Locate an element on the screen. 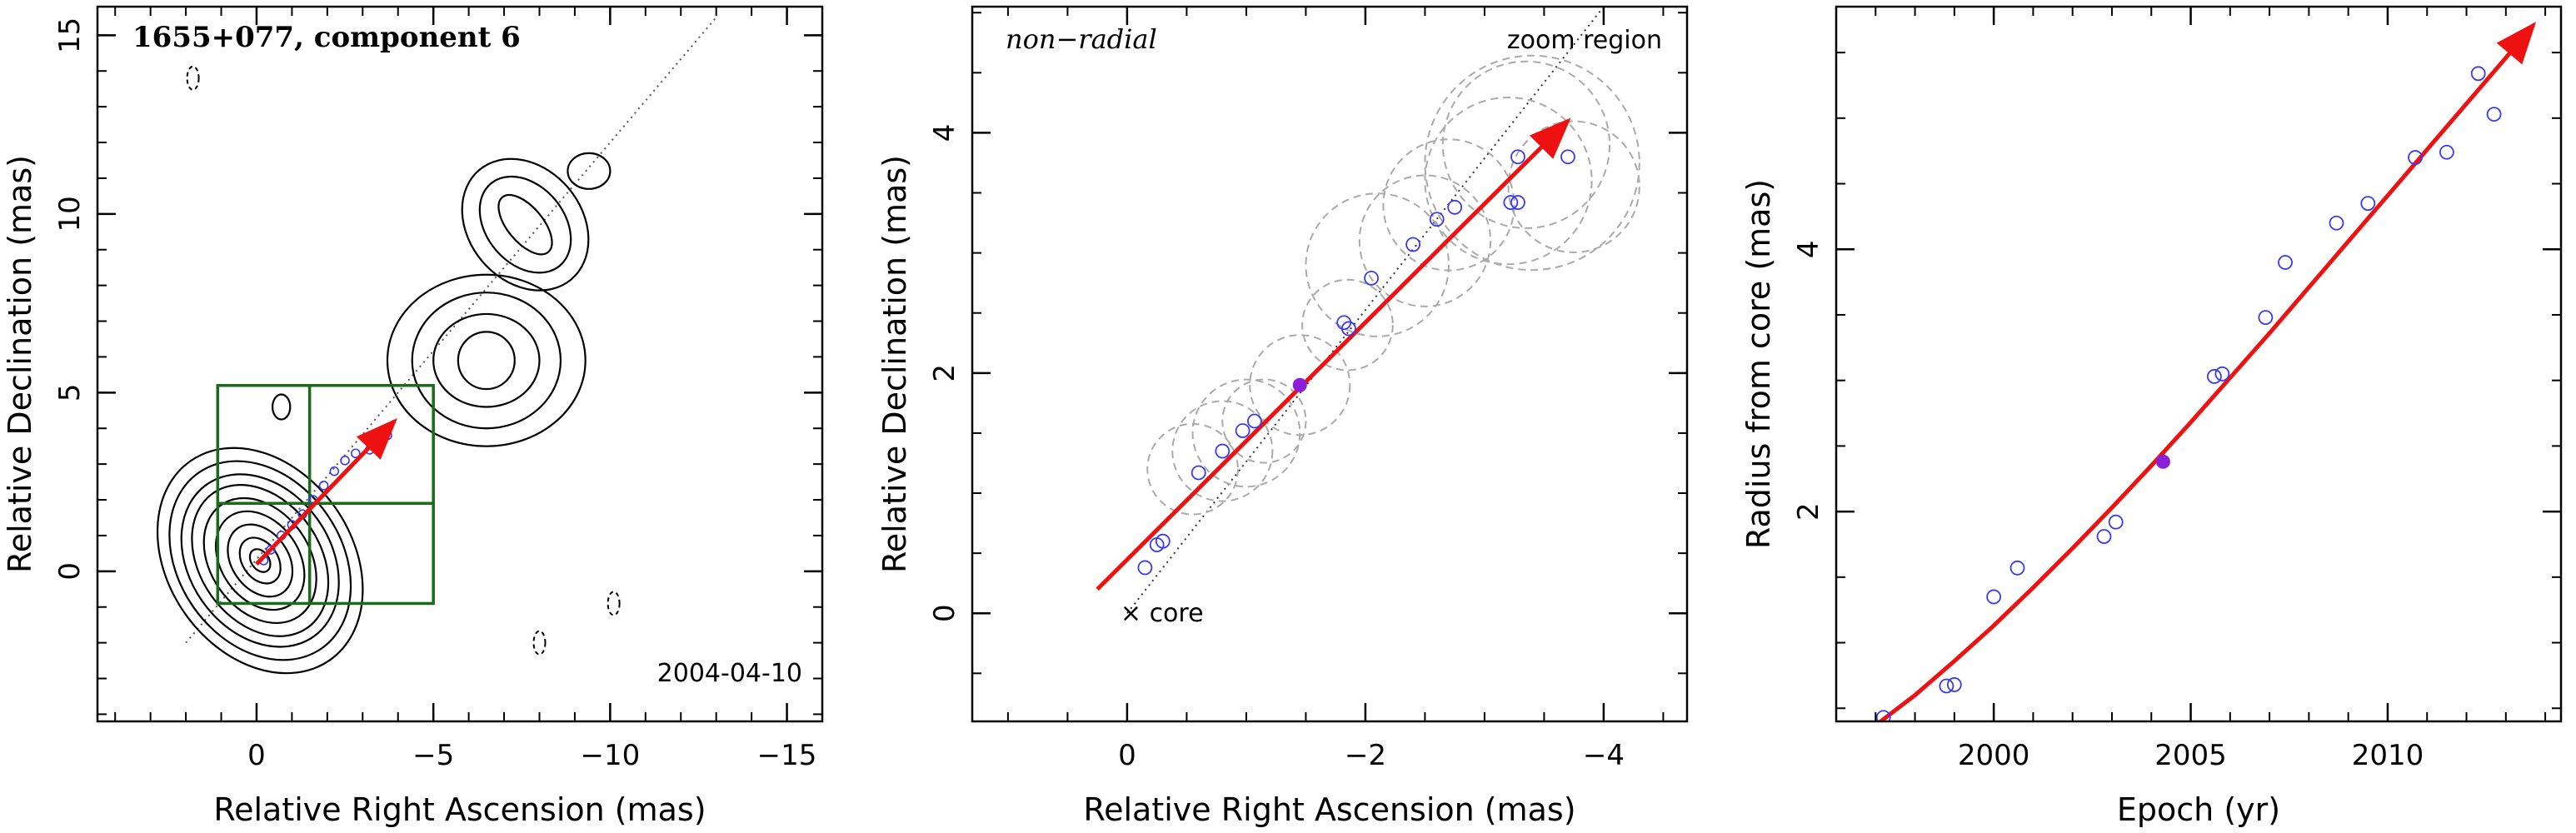  panel1-ytick-label: 10 is located at coordinates (70, 214).